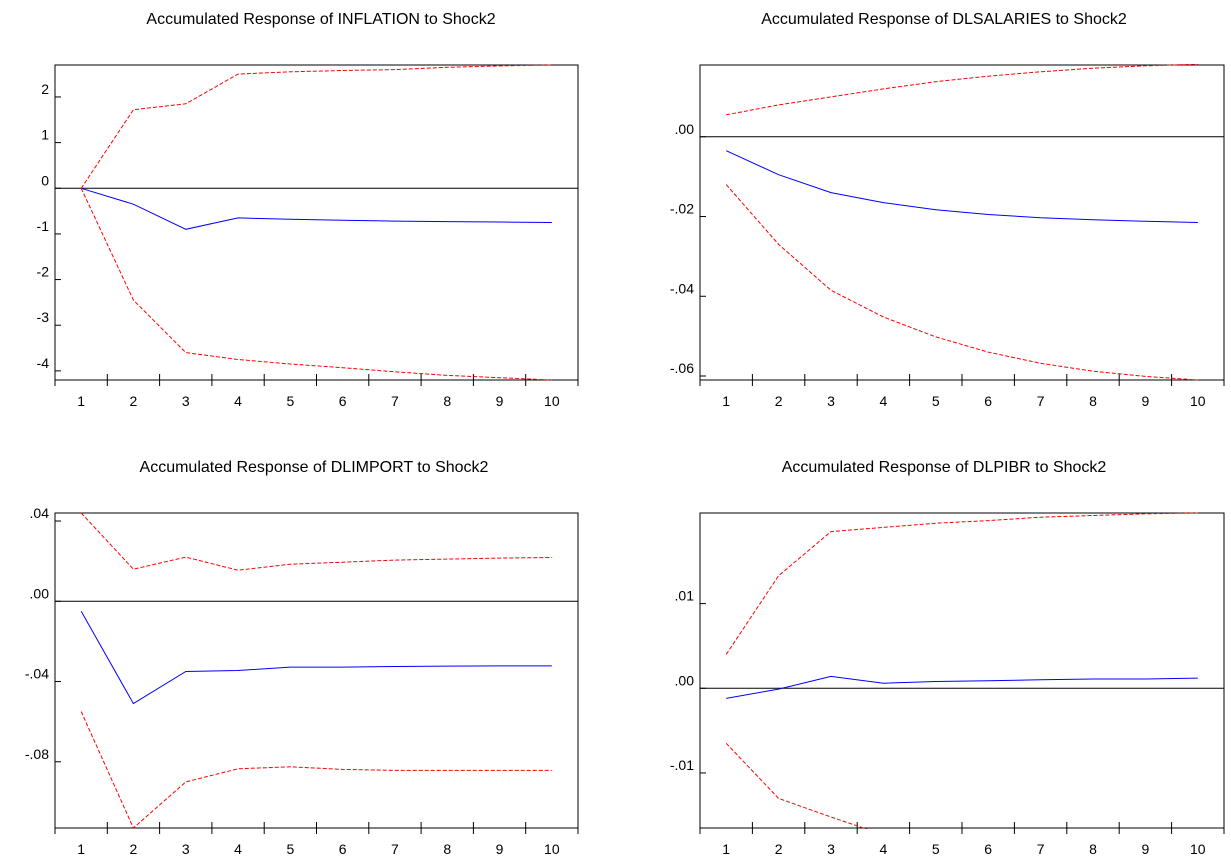 The image size is (1231, 858). I want to click on y-tick-label: -.08, so click(37, 754).